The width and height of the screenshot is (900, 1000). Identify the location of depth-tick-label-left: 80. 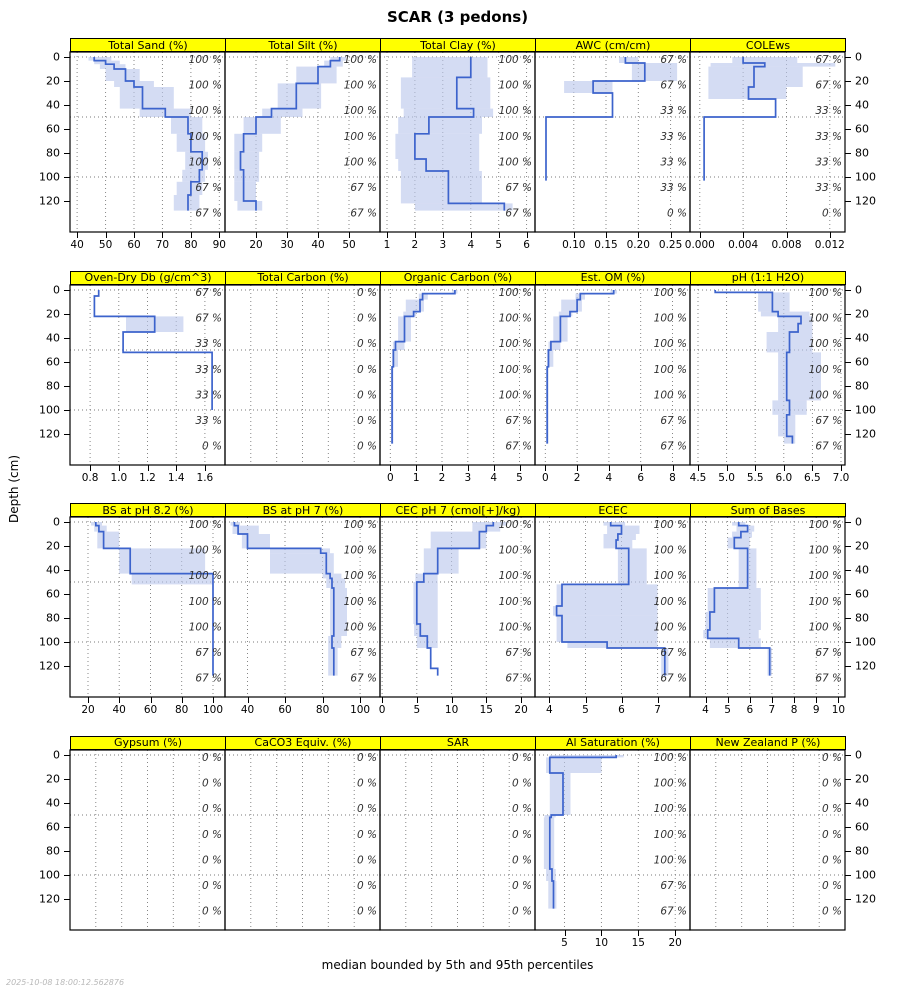
(53, 153).